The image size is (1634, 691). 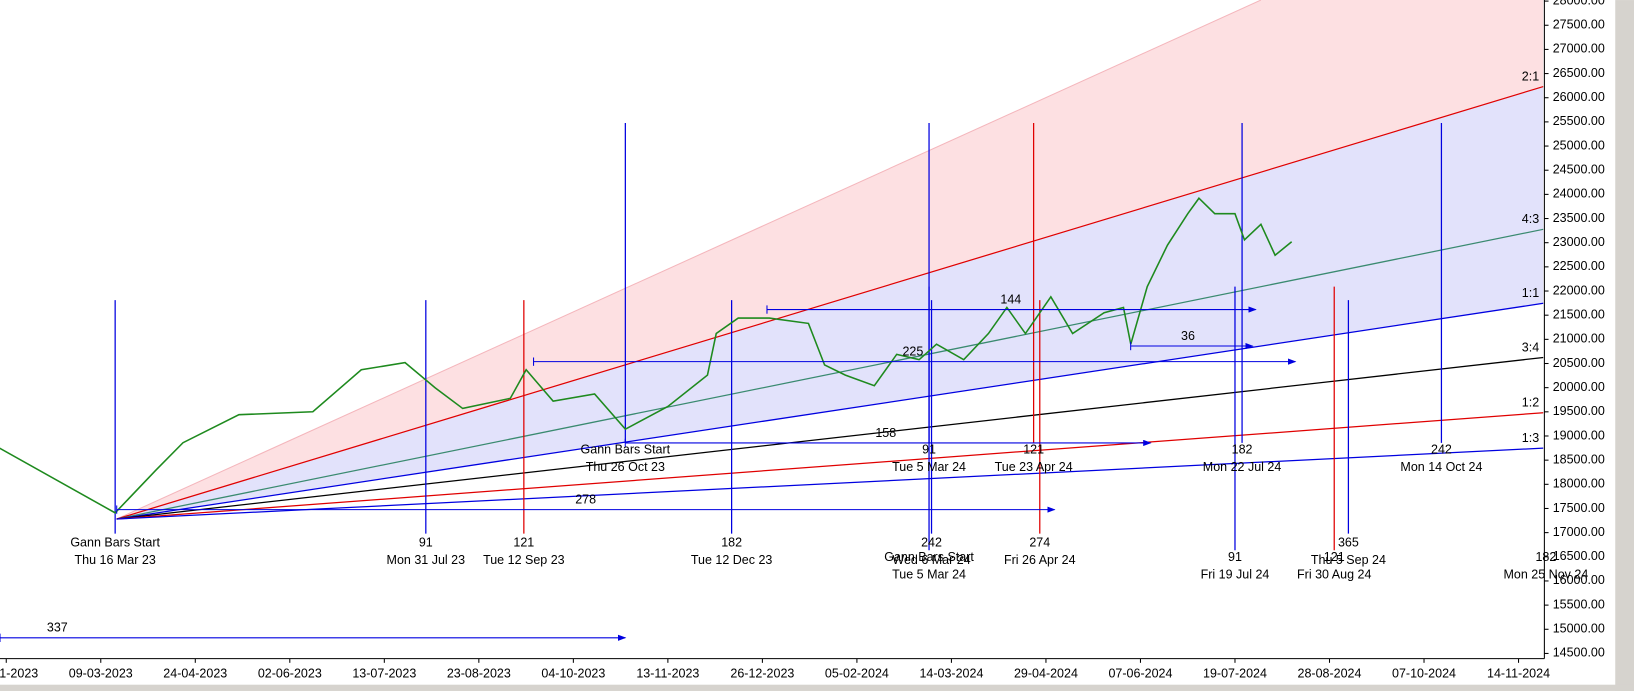 What do you see at coordinates (1579, 653) in the screenshot?
I see `y-tick-label: 14500.00` at bounding box center [1579, 653].